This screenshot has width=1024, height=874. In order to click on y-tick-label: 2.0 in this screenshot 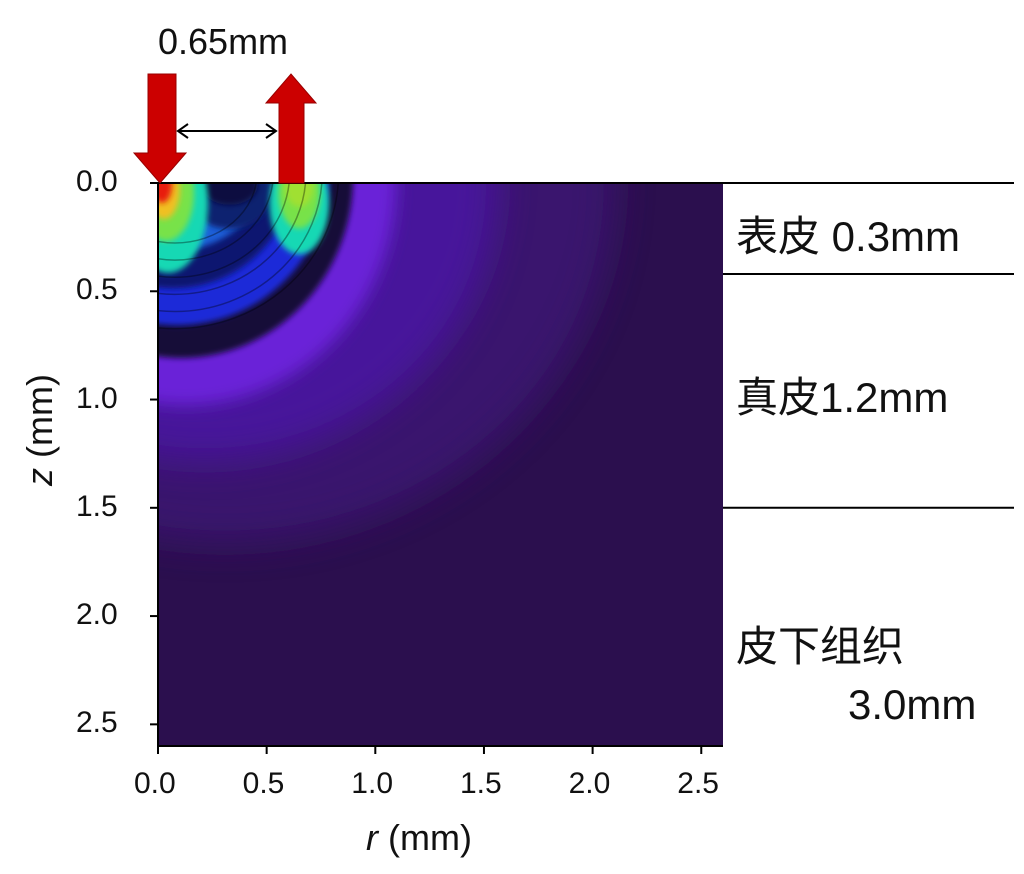, I will do `click(97, 615)`.